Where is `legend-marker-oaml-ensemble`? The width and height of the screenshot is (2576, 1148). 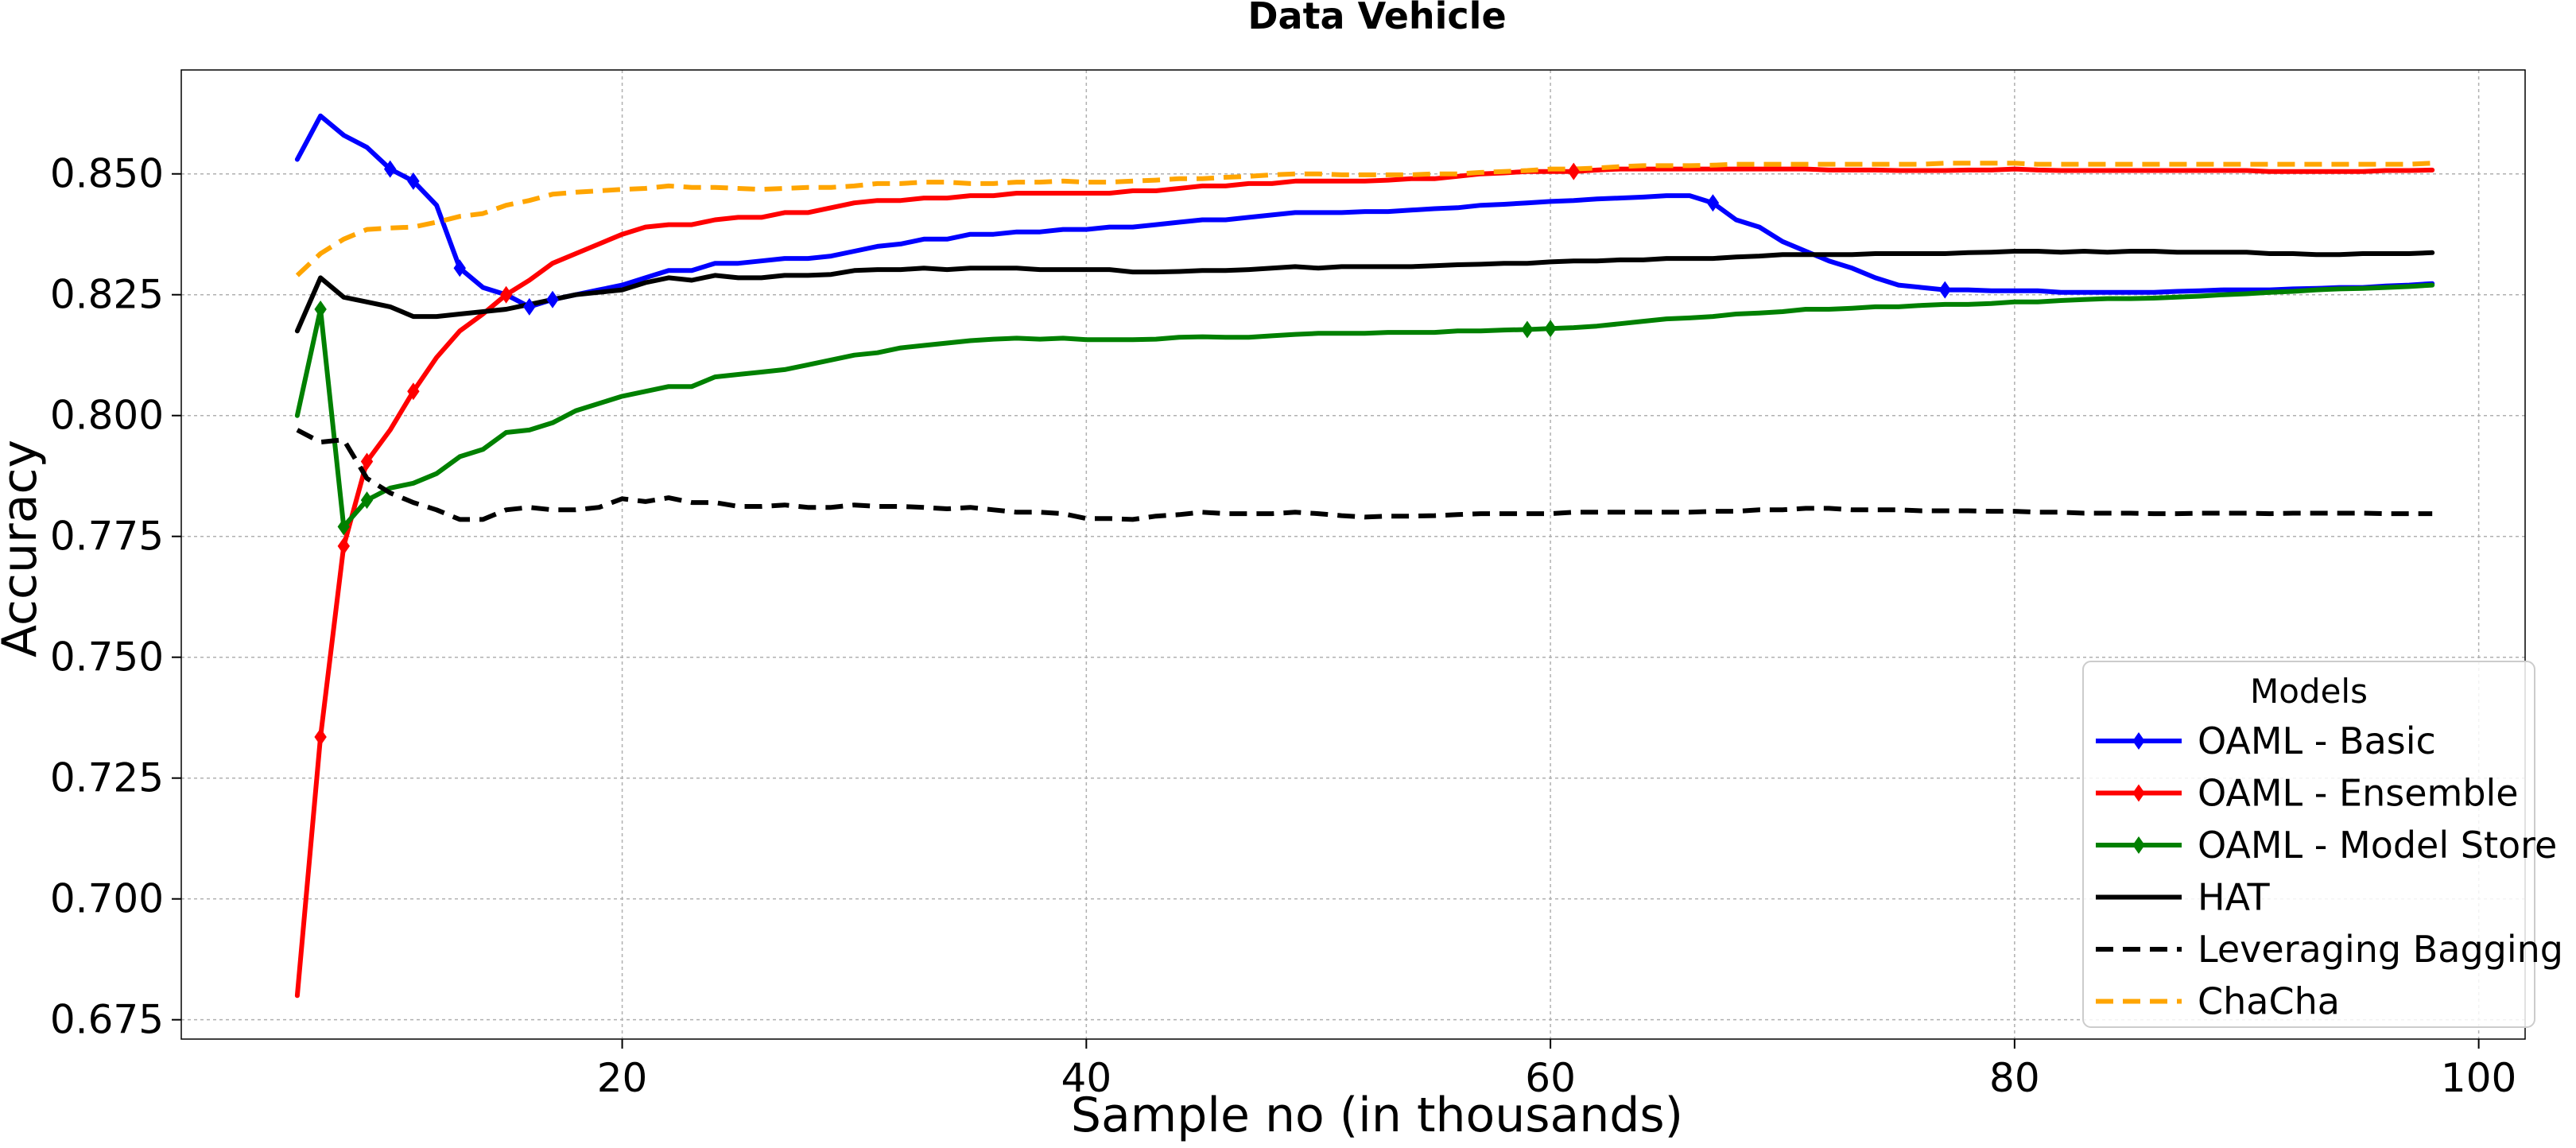 legend-marker-oaml-ensemble is located at coordinates (2138, 793).